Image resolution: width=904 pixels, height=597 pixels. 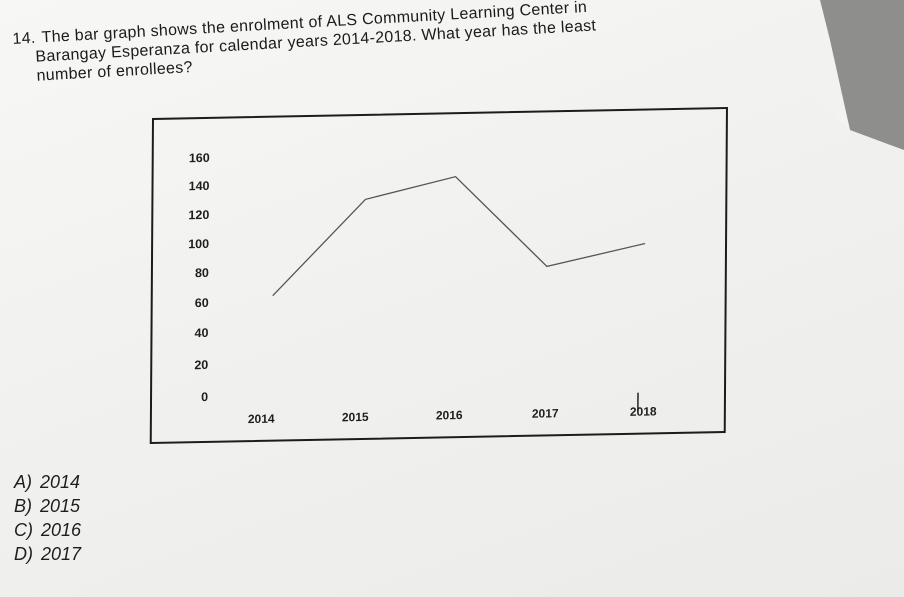 I want to click on option-d: D) 2017, so click(x=48, y=554).